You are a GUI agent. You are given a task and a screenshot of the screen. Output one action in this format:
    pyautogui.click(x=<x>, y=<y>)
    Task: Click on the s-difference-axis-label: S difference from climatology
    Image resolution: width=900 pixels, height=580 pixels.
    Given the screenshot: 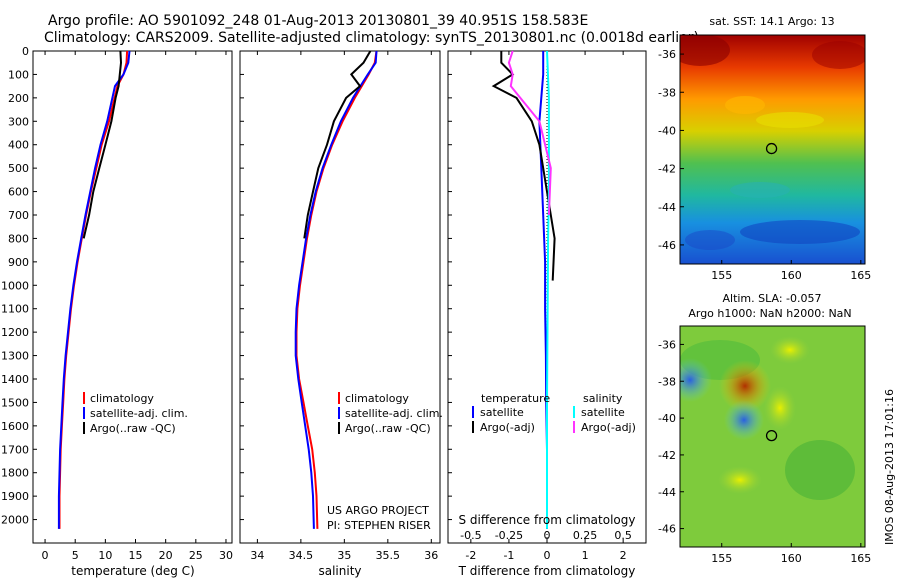 What is the action you would take?
    pyautogui.click(x=547, y=520)
    